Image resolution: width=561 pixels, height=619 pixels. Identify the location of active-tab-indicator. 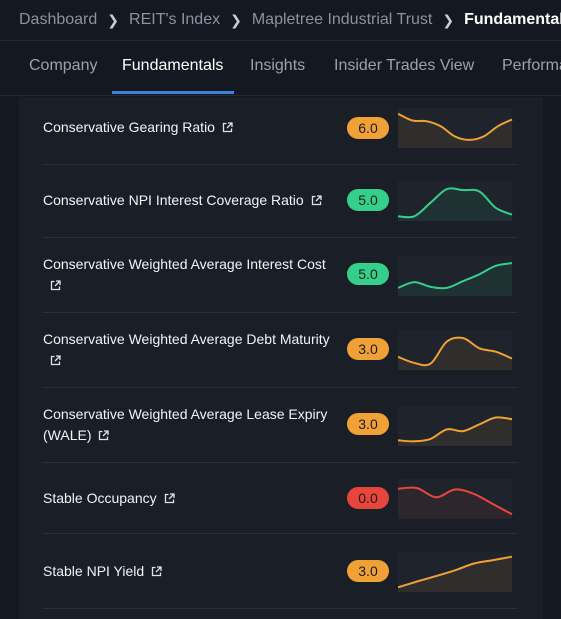
(173, 92).